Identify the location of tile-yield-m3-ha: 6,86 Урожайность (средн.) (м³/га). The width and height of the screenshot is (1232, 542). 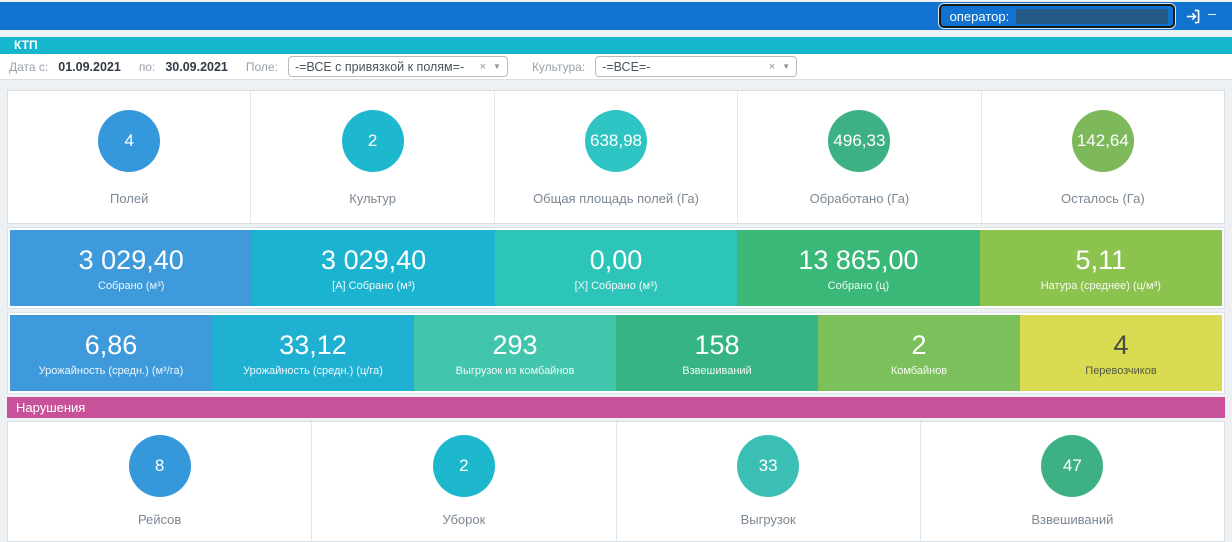
(111, 353).